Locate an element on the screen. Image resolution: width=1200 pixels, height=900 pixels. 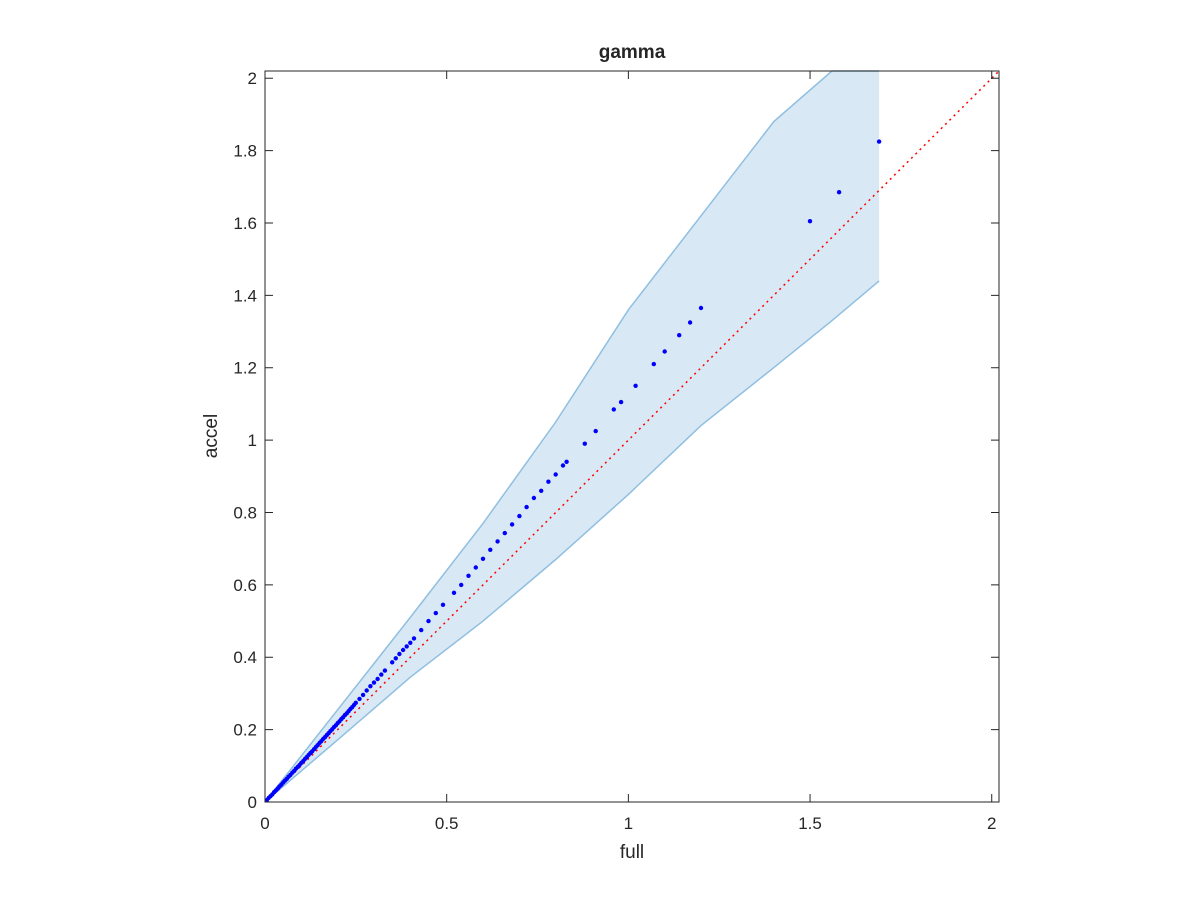
x-tick-label: 1 is located at coordinates (628, 823).